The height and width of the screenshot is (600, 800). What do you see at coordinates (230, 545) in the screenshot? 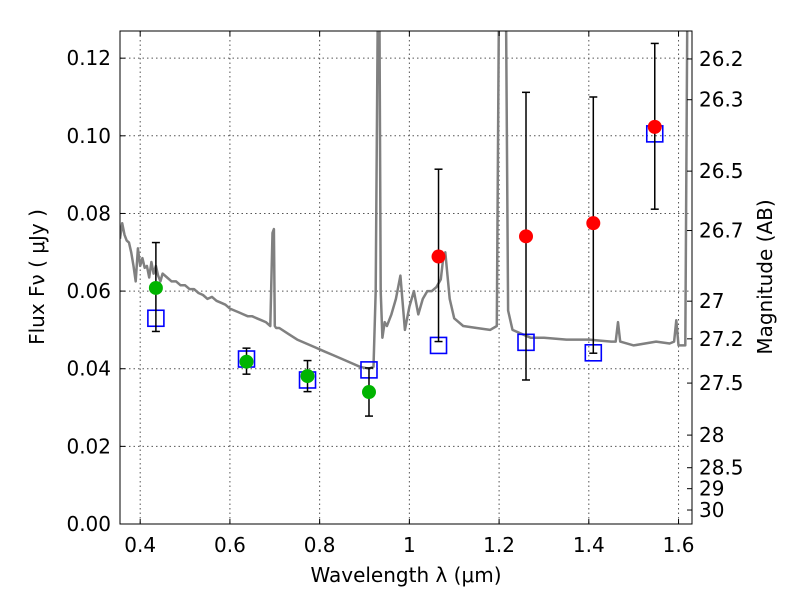
I see `x-tick-label: 0.6` at bounding box center [230, 545].